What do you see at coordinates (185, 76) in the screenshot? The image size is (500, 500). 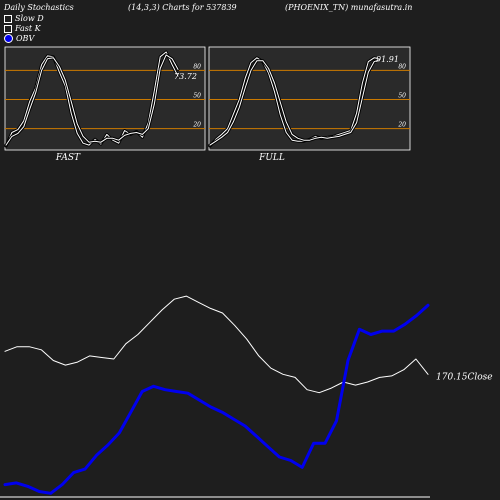 I see `fast-last-value-label: 73.72` at bounding box center [185, 76].